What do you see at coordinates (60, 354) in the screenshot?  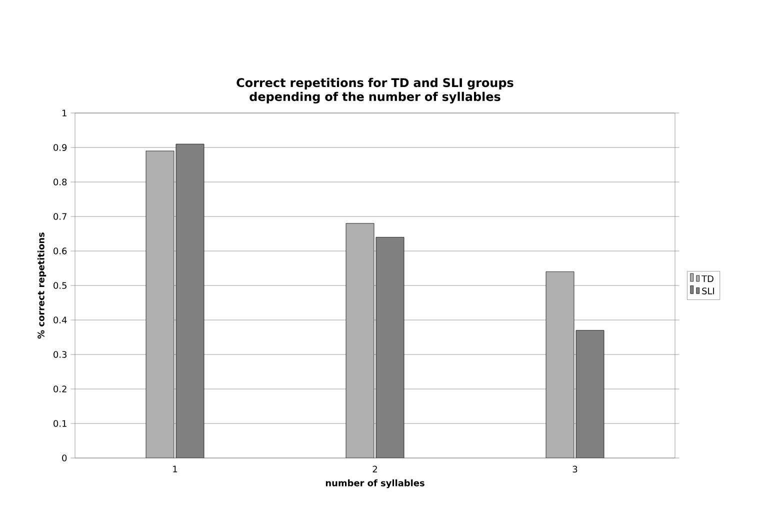 I see `y-tick-label: 0.3` at bounding box center [60, 354].